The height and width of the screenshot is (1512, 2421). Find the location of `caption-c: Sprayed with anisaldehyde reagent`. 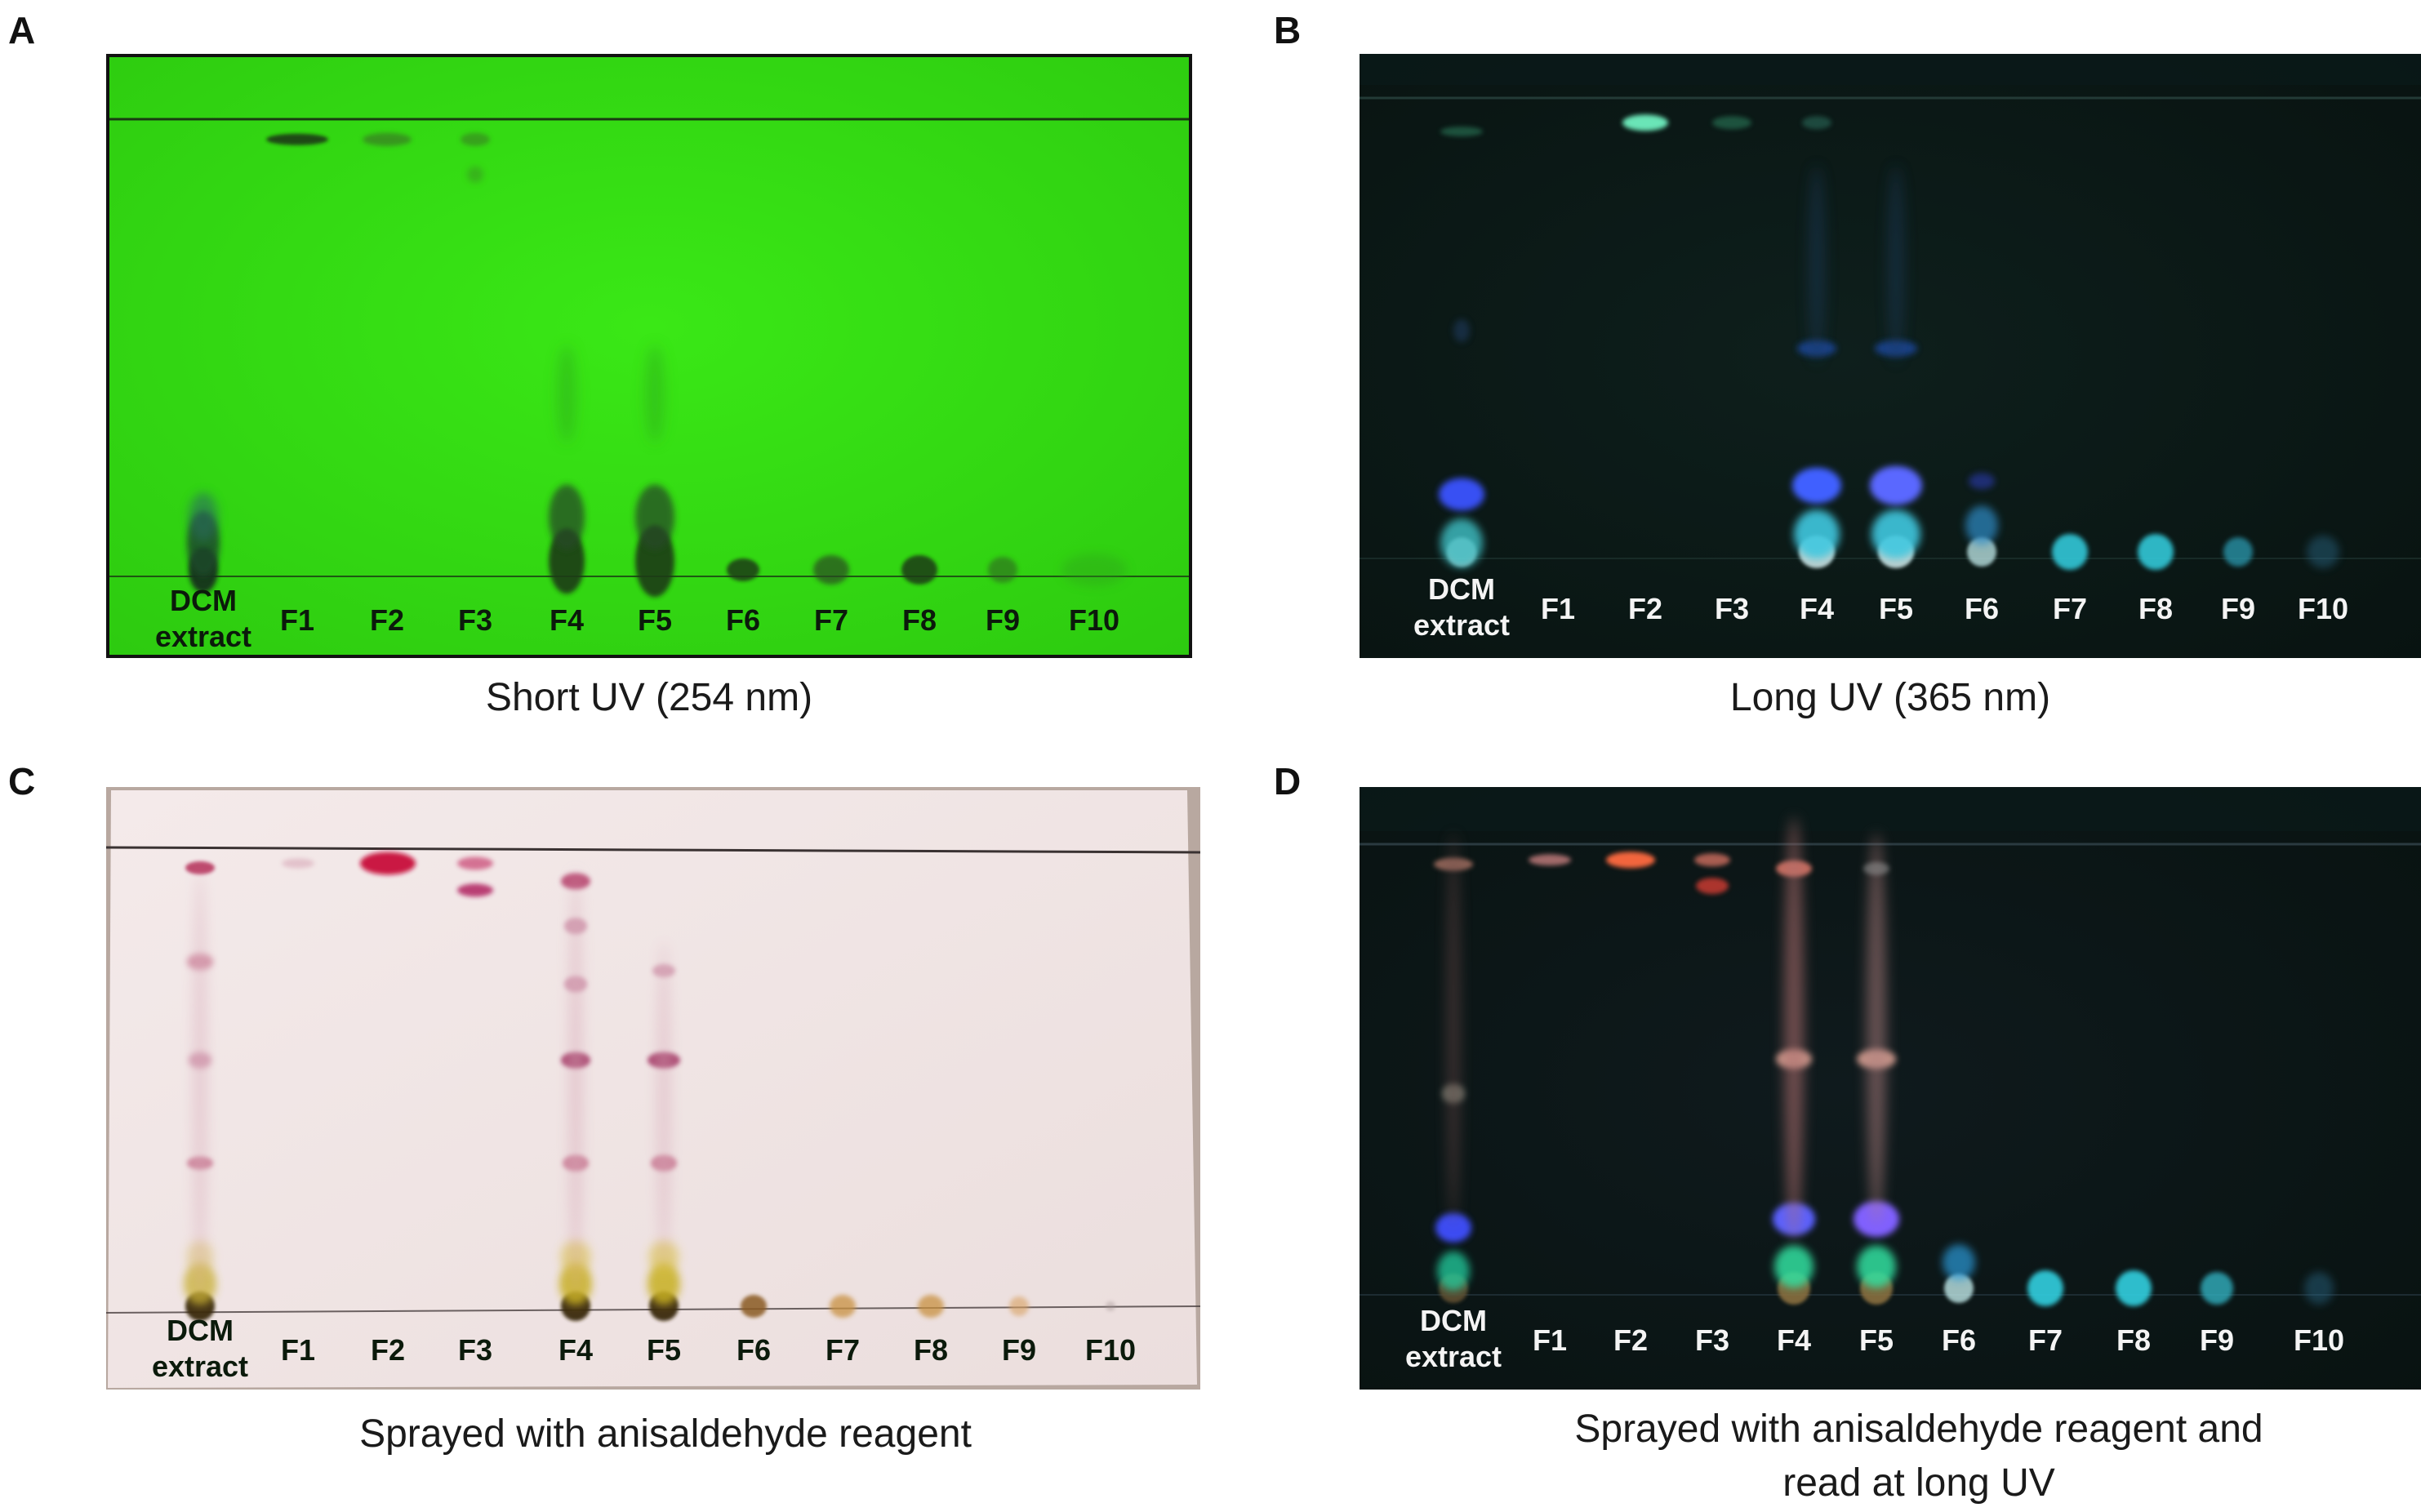

caption-c: Sprayed with anisaldehyde reagent is located at coordinates (665, 1434).